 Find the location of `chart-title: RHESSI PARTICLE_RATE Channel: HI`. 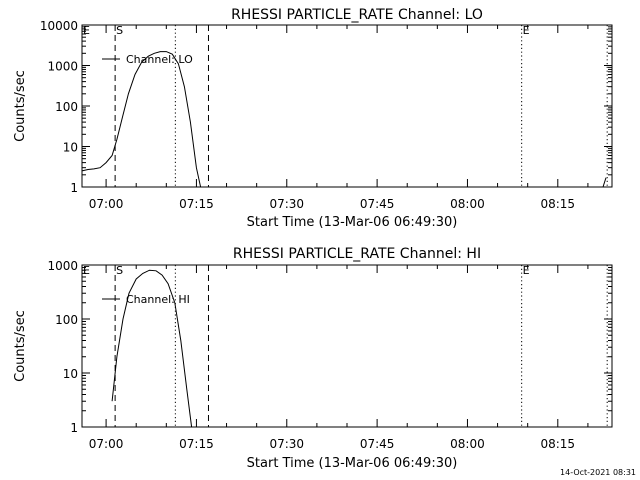

chart-title: RHESSI PARTICLE_RATE Channel: HI is located at coordinates (357, 254).